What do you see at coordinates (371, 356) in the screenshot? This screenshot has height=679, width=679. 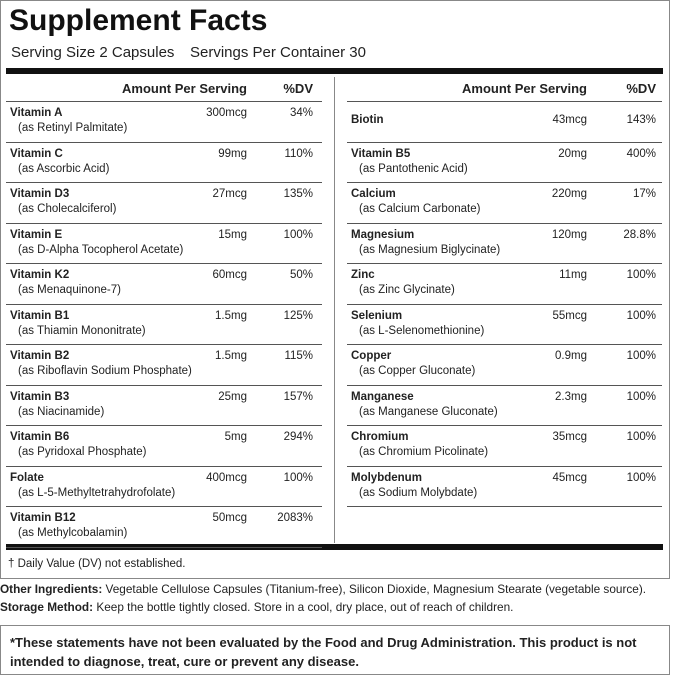 I see `nutrient-name: Copper` at bounding box center [371, 356].